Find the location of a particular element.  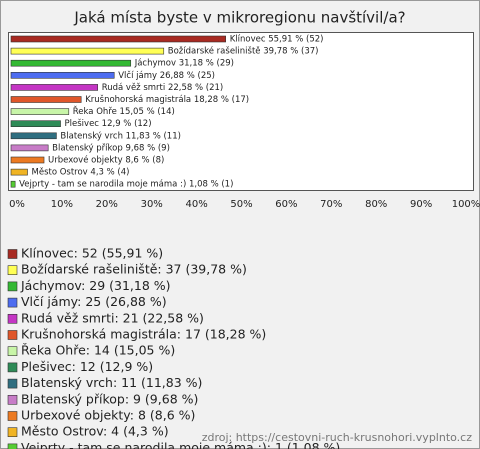

legend-label: Vlčí jámy: 25 (26,88 %) is located at coordinates (94, 301).